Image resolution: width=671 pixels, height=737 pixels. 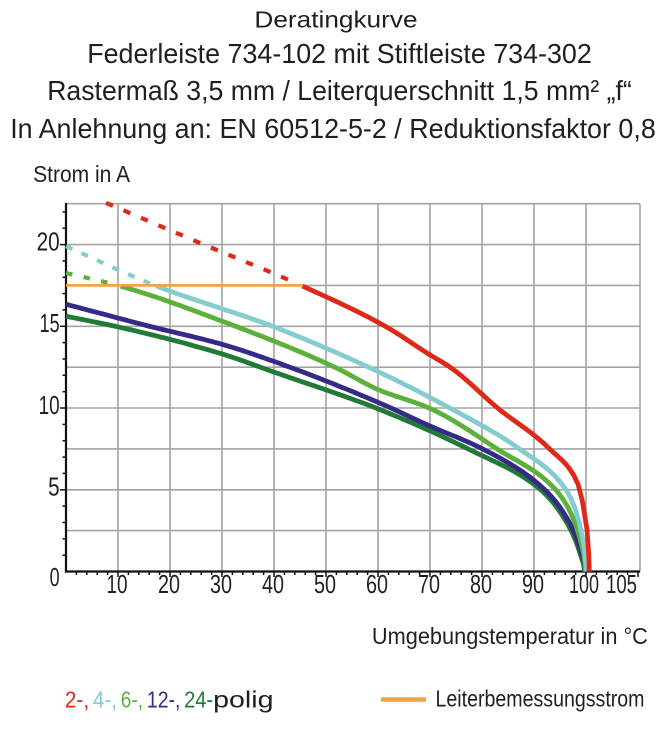 What do you see at coordinates (273, 584) in the screenshot?
I see `svg-text: 40` at bounding box center [273, 584].